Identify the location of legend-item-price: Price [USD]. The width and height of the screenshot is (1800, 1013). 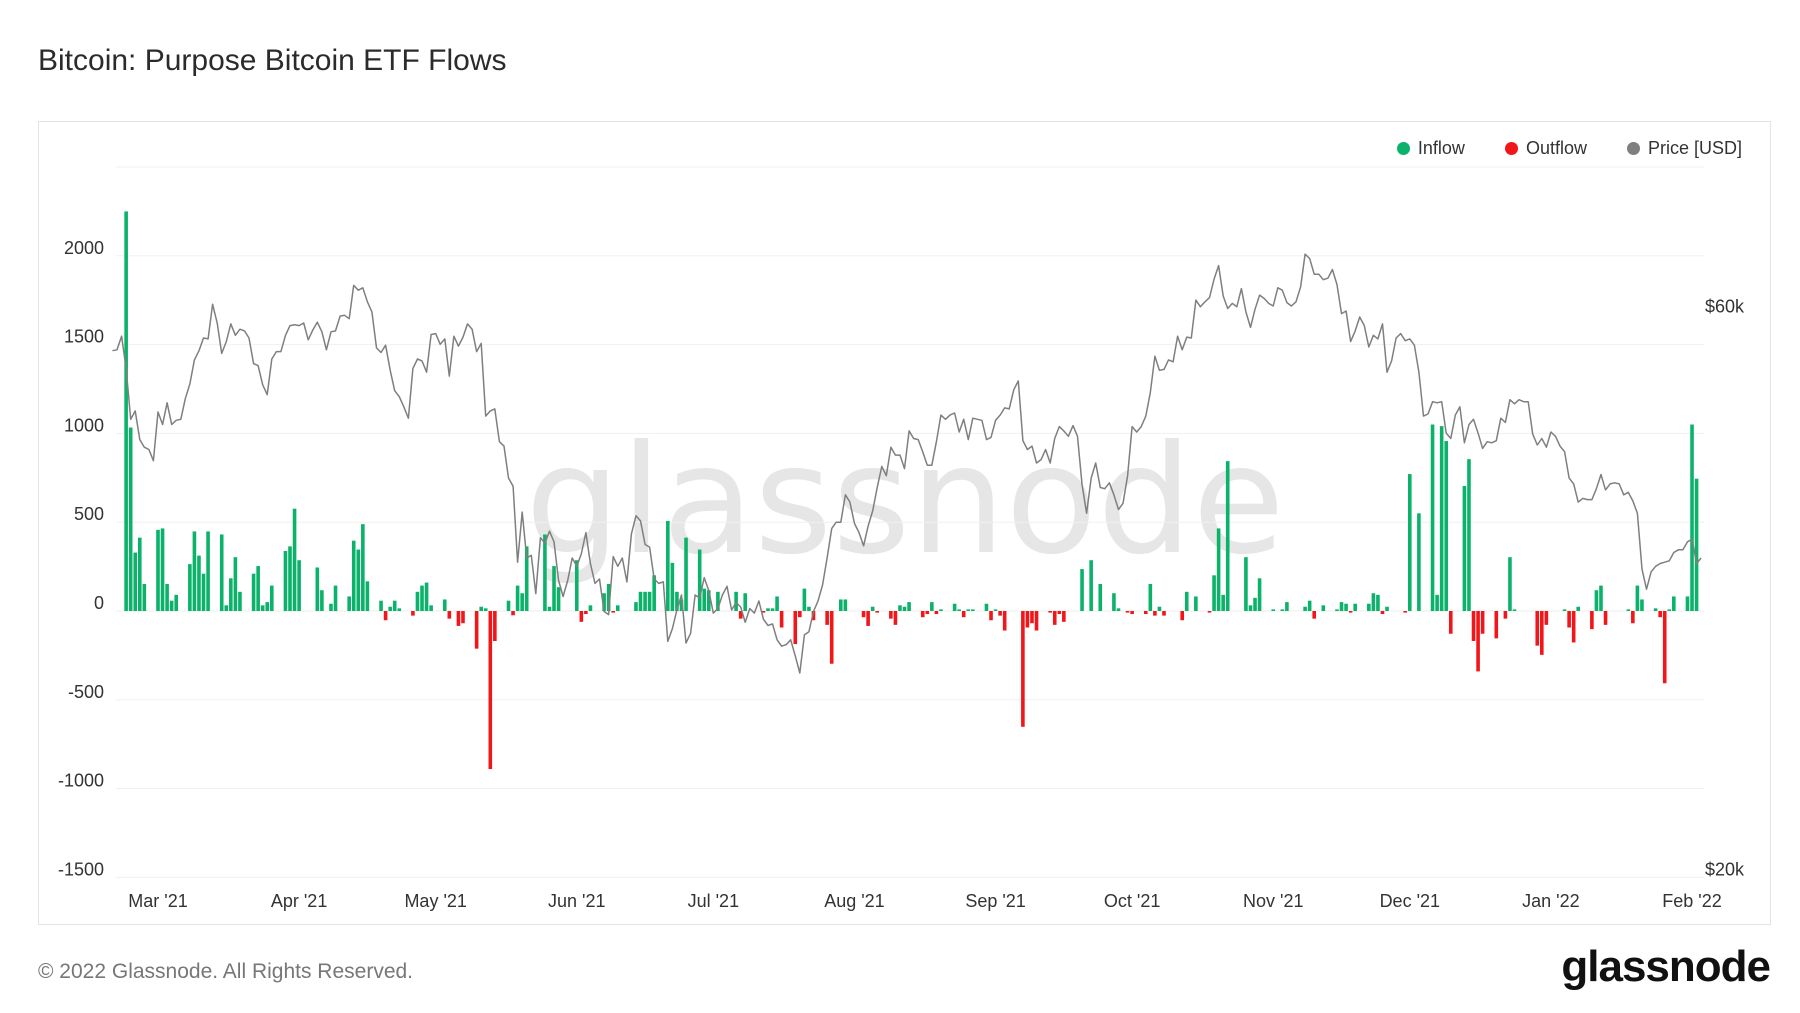
(1684, 148).